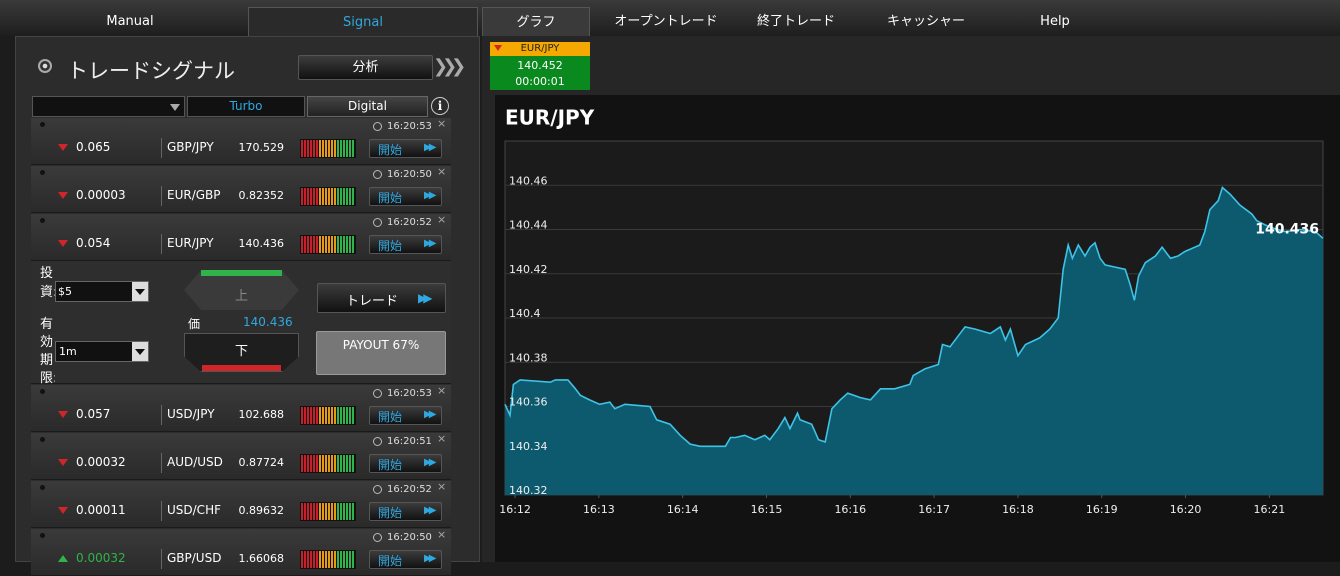  I want to click on x-tick-label: 16:17, so click(934, 509).